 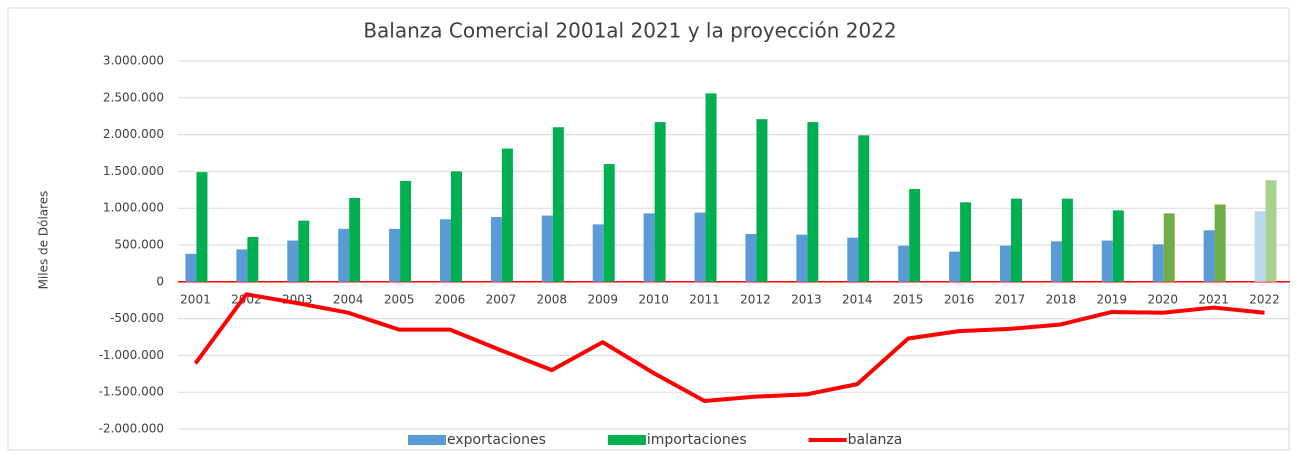 I want to click on y-tick-label: -2.000.000, so click(x=131, y=429).